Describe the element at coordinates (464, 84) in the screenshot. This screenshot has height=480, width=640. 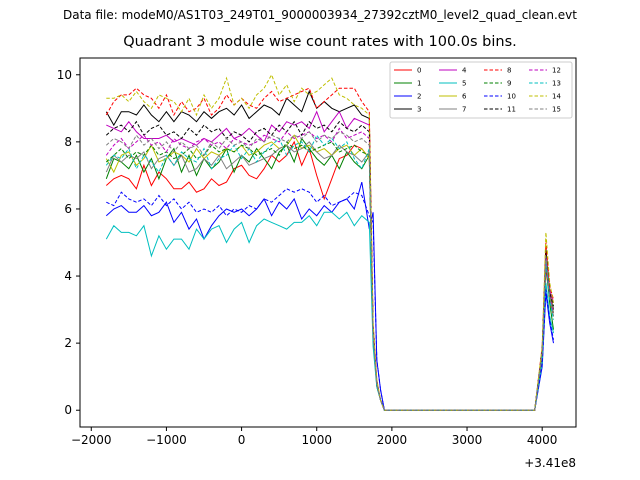
I see `legend-label-5: 5` at that location.